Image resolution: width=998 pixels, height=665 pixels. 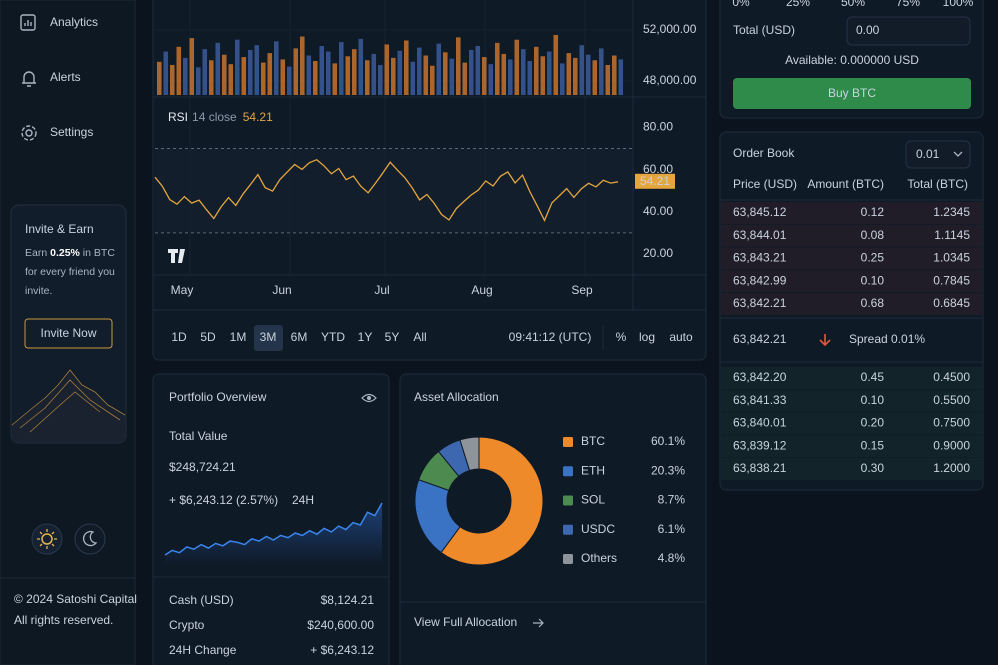 I want to click on chart-option: %, so click(x=621, y=337).